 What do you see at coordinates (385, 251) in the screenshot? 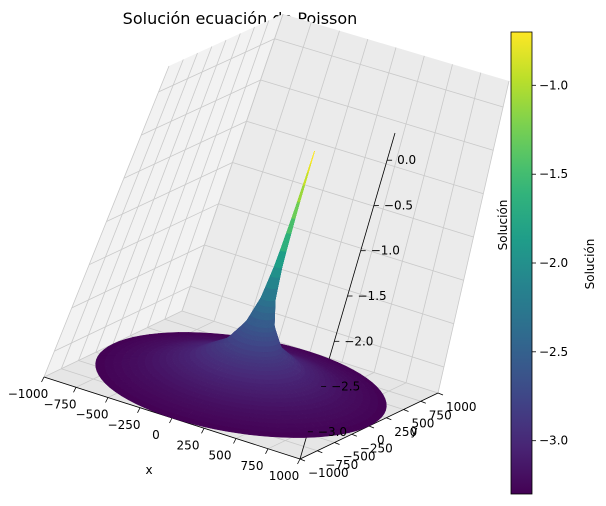
I see `z-tick-label: −1.0` at bounding box center [385, 251].